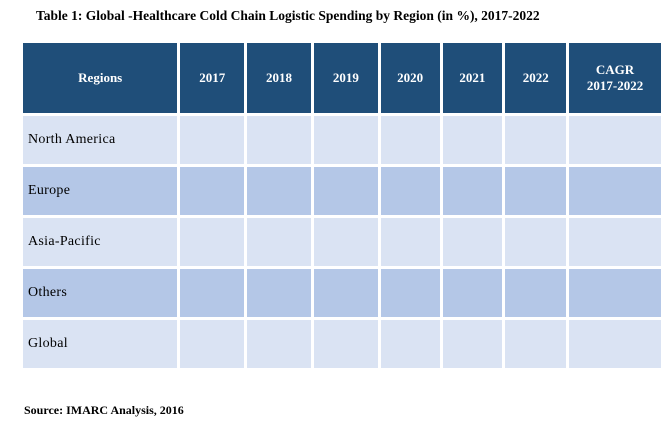 Image resolution: width=672 pixels, height=434 pixels. I want to click on region-cell: Asia-Pacific, so click(100, 242).